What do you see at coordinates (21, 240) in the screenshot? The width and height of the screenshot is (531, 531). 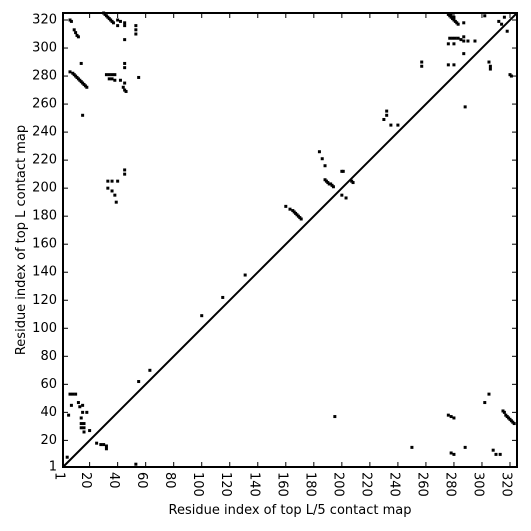 I see `y-axis-label: Residue index of top L contact map` at bounding box center [21, 240].